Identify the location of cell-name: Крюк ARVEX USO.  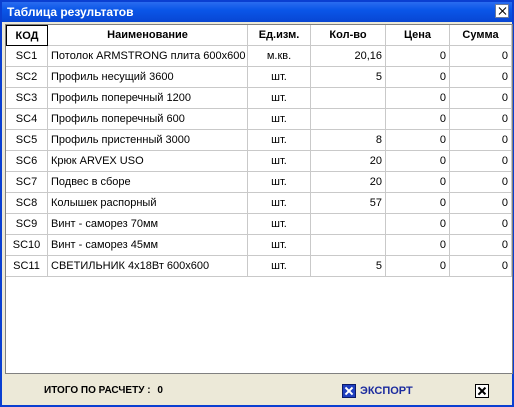
(148, 161).